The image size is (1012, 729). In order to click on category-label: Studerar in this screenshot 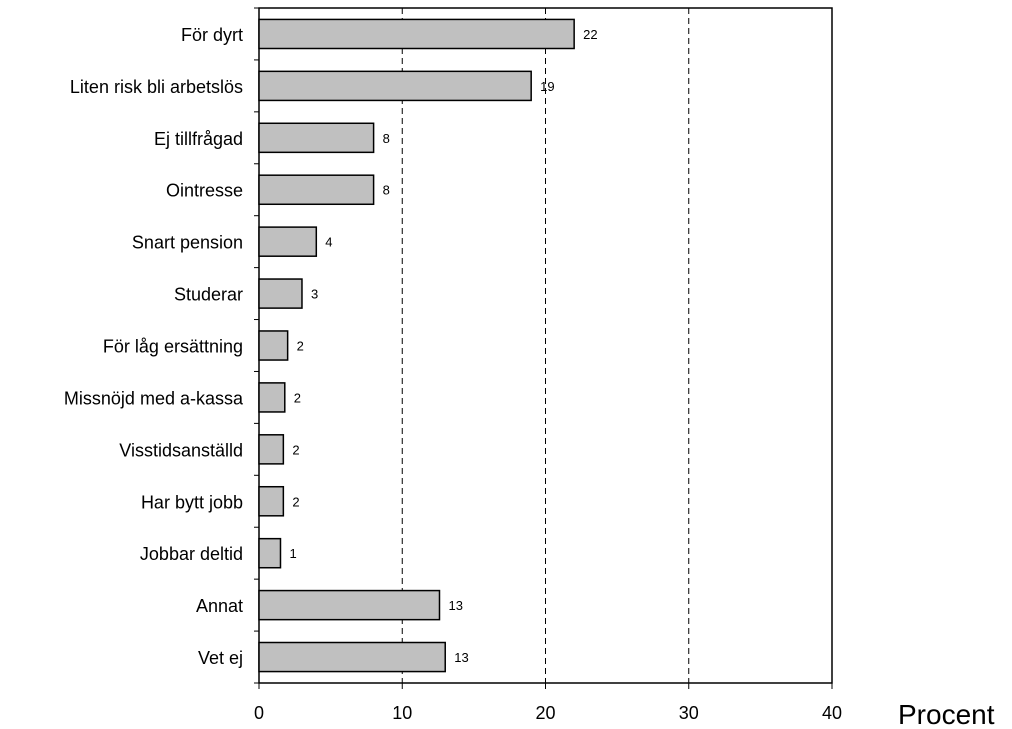, I will do `click(208, 295)`.